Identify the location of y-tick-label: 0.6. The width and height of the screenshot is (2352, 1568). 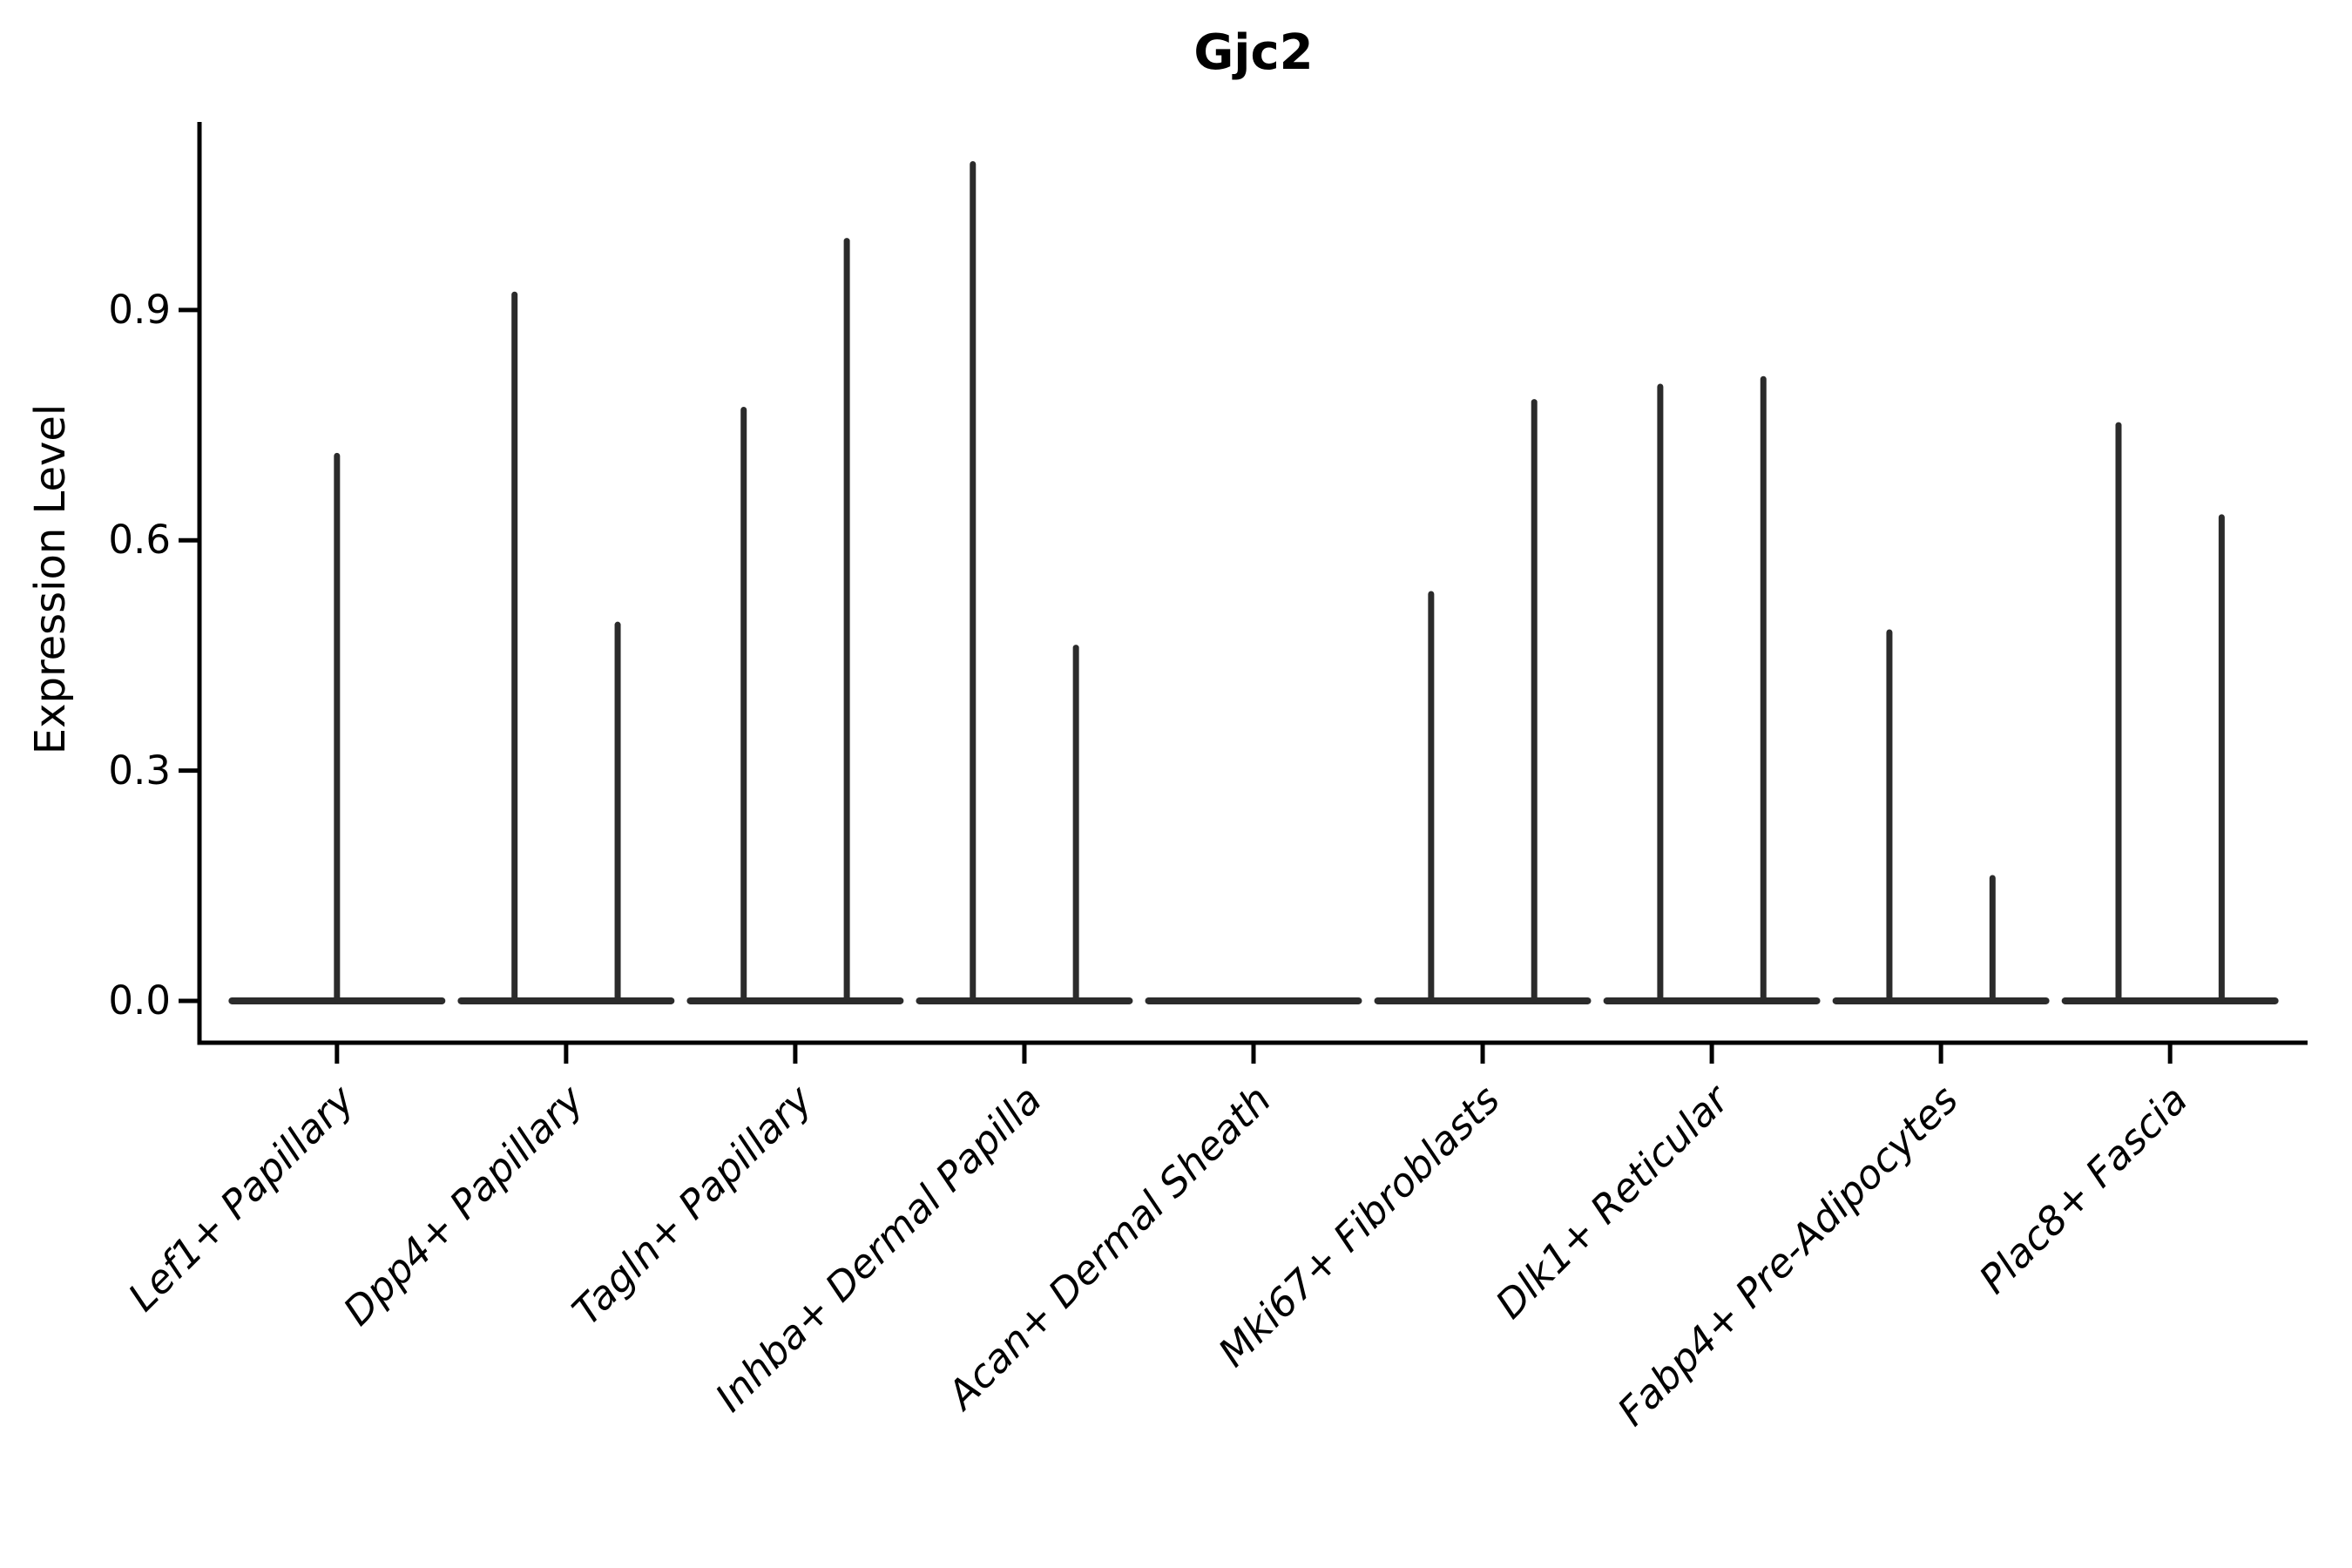
(139, 540).